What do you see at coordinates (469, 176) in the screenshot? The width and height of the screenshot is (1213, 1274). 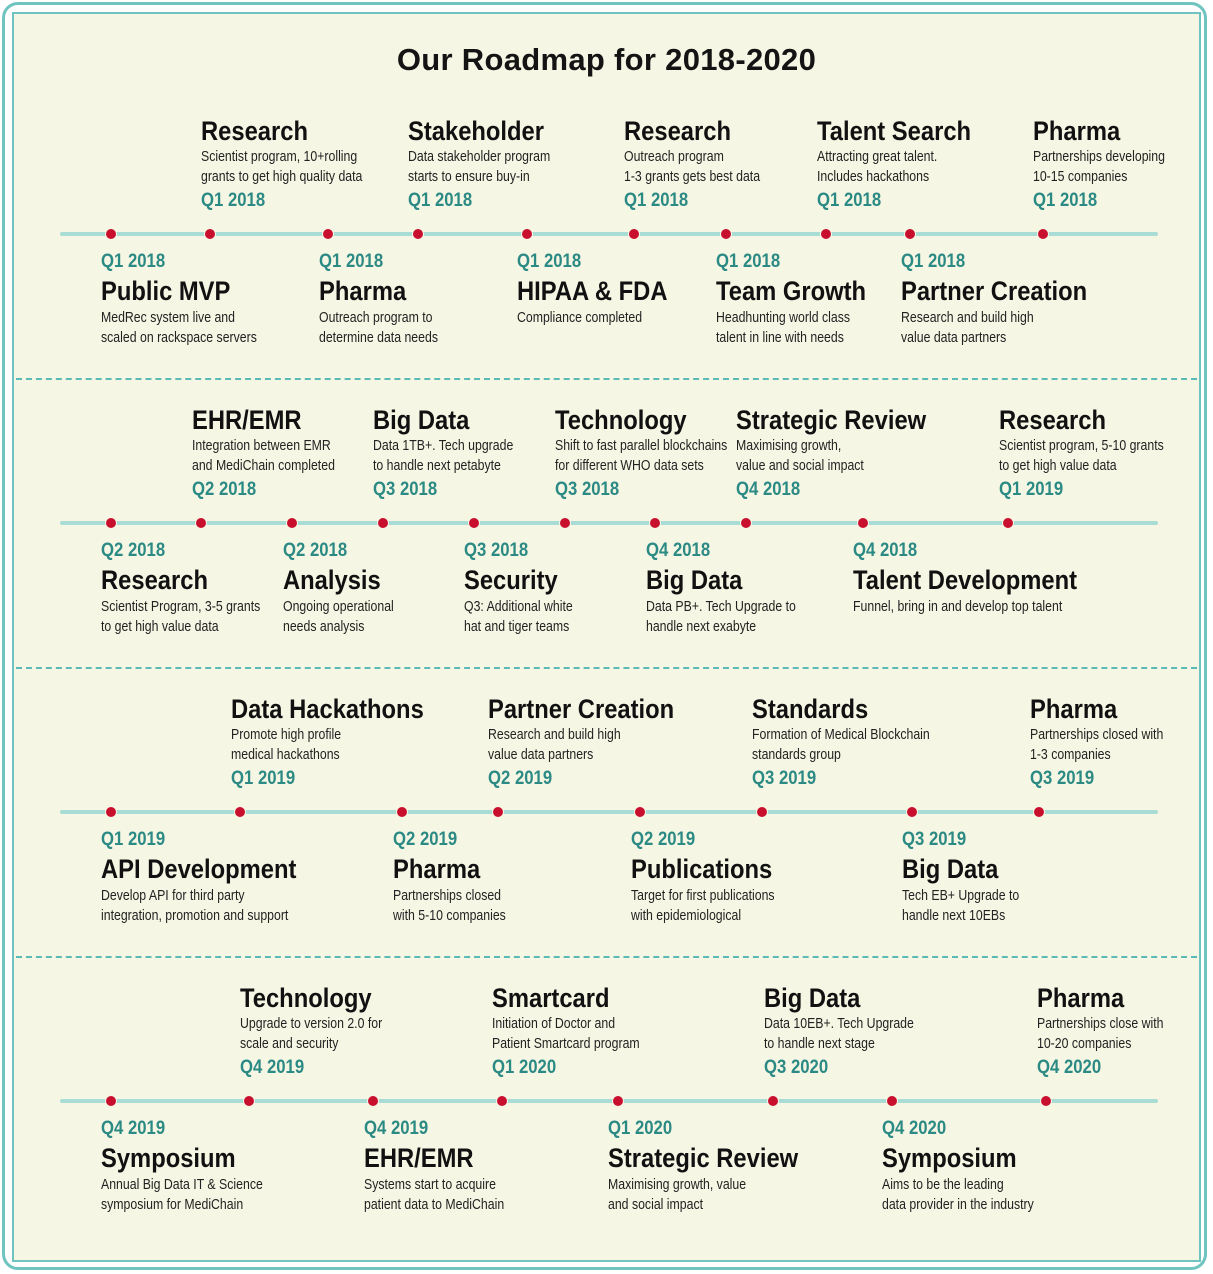 I see `milestone-description: starts to ensure buy-in` at bounding box center [469, 176].